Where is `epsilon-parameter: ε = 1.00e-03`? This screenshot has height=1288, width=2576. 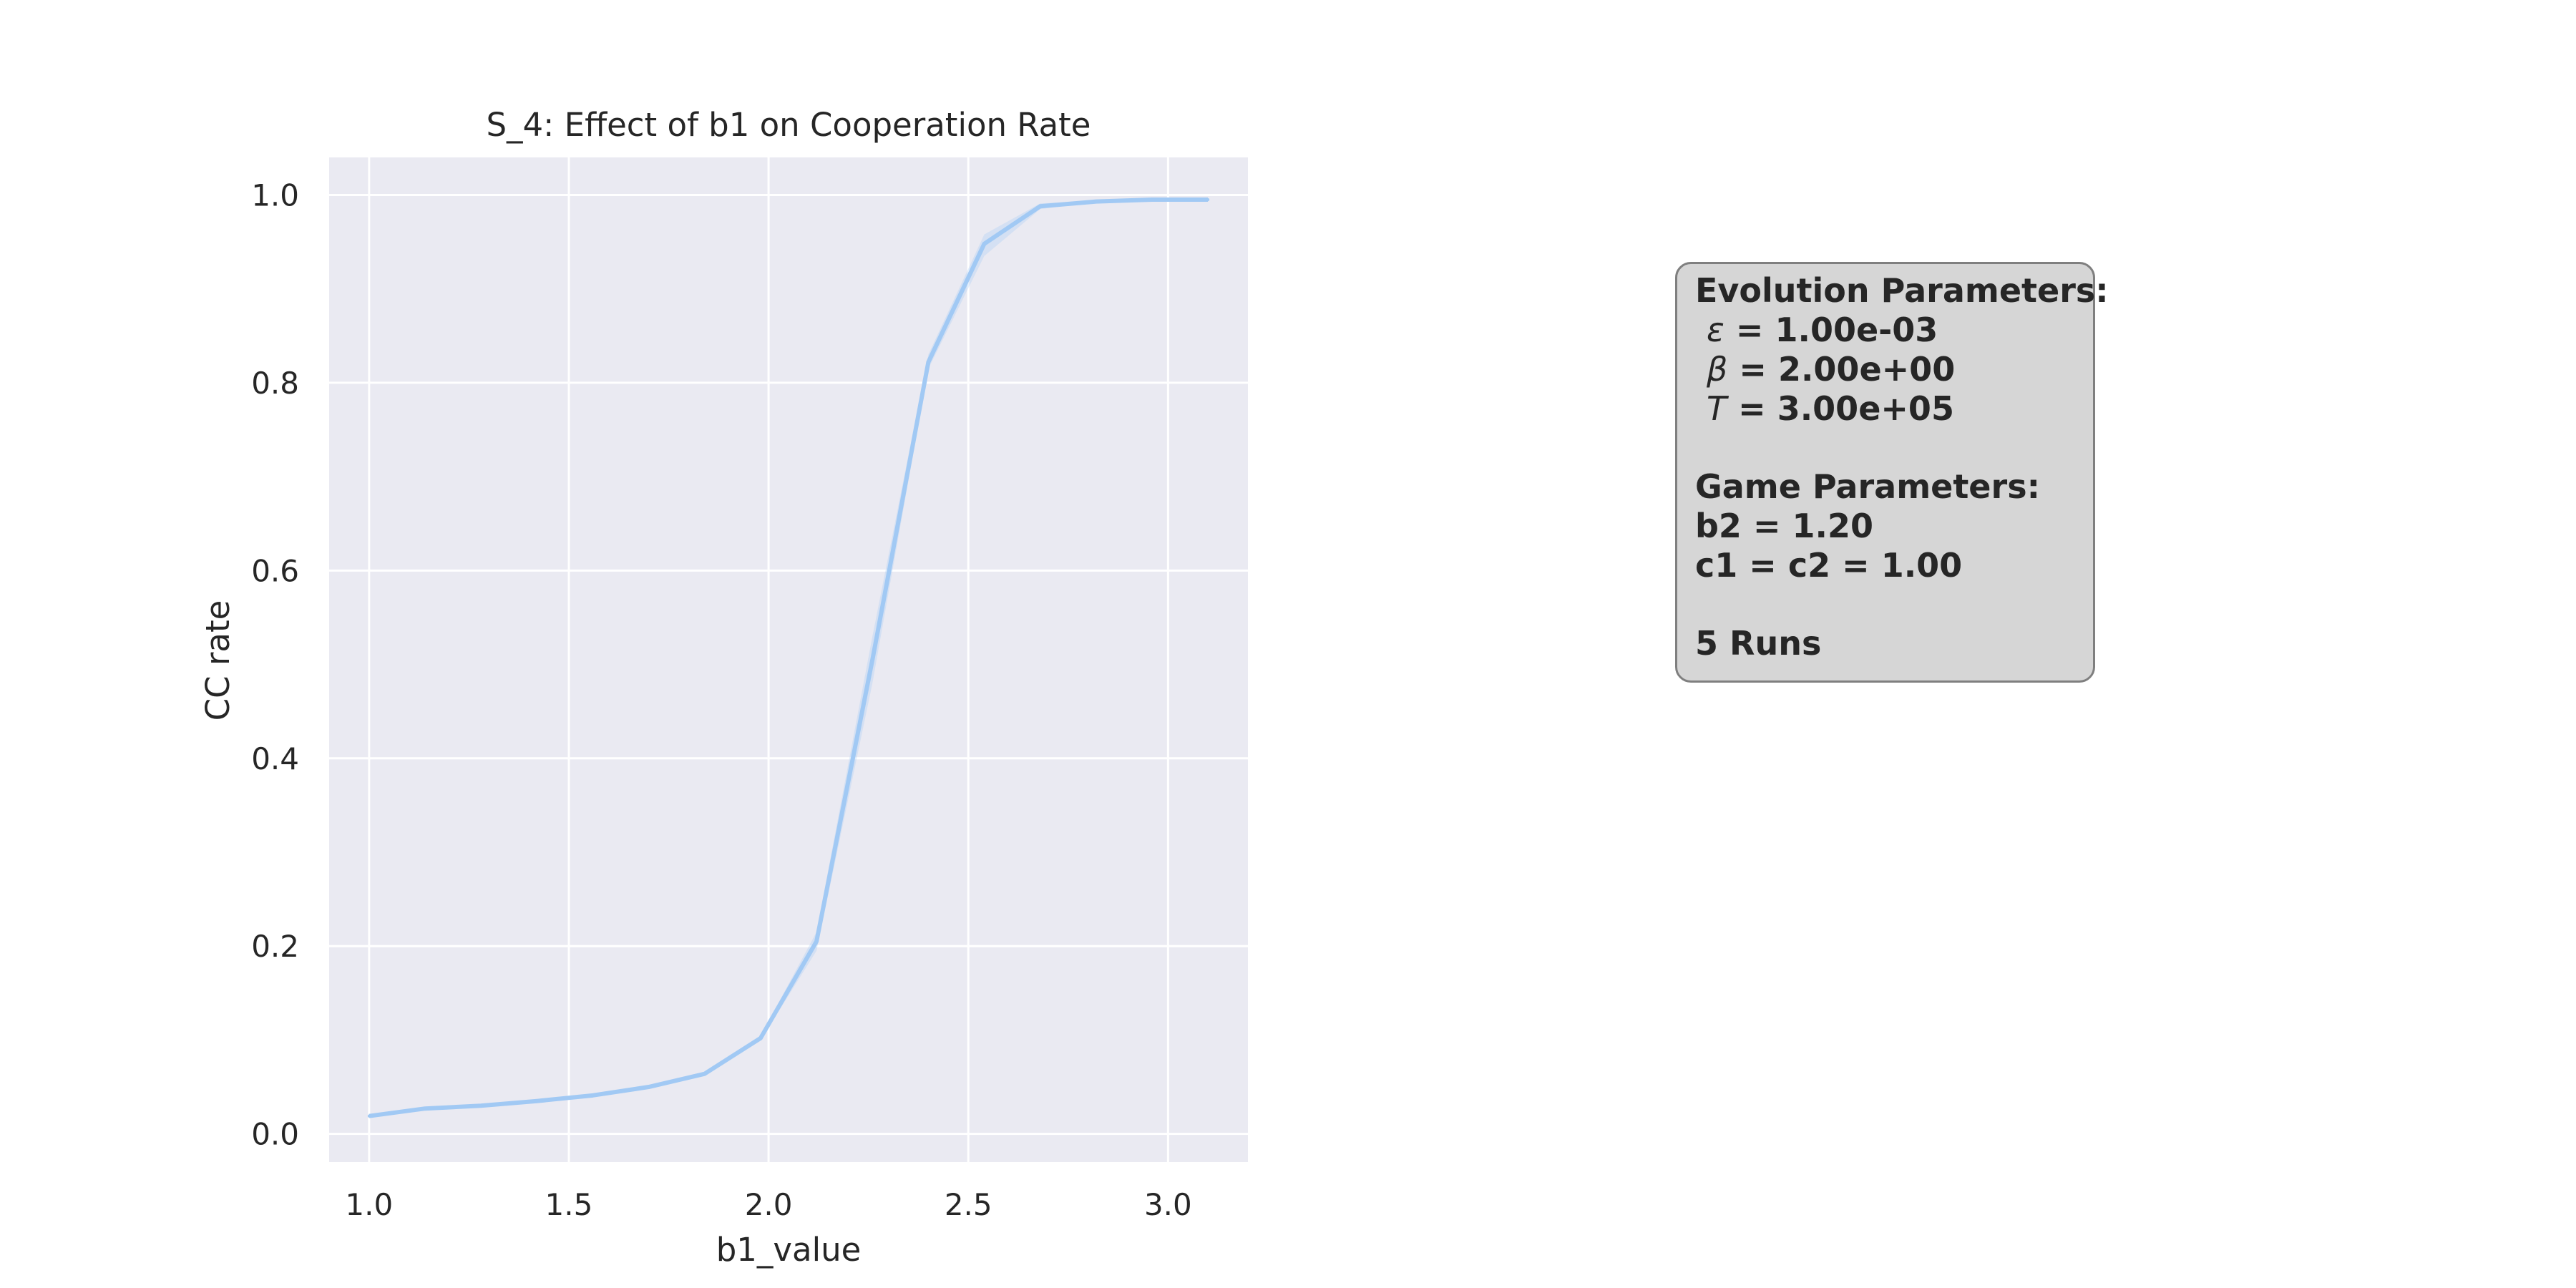
epsilon-parameter: ε = 1.00e-03 is located at coordinates (1894, 330).